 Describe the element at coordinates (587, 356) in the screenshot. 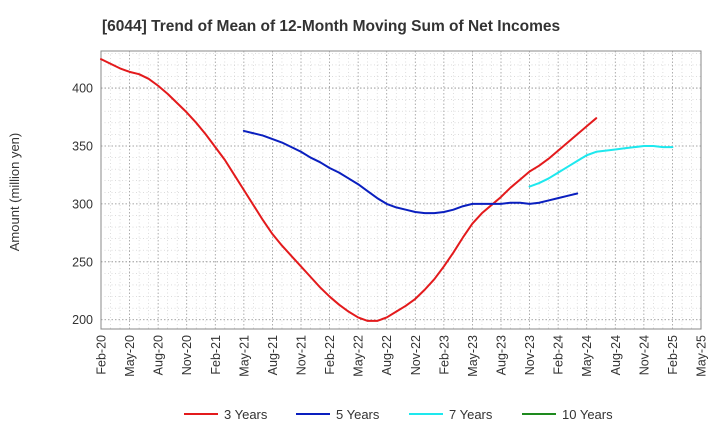

I see `x-tick-label: May-24` at that location.